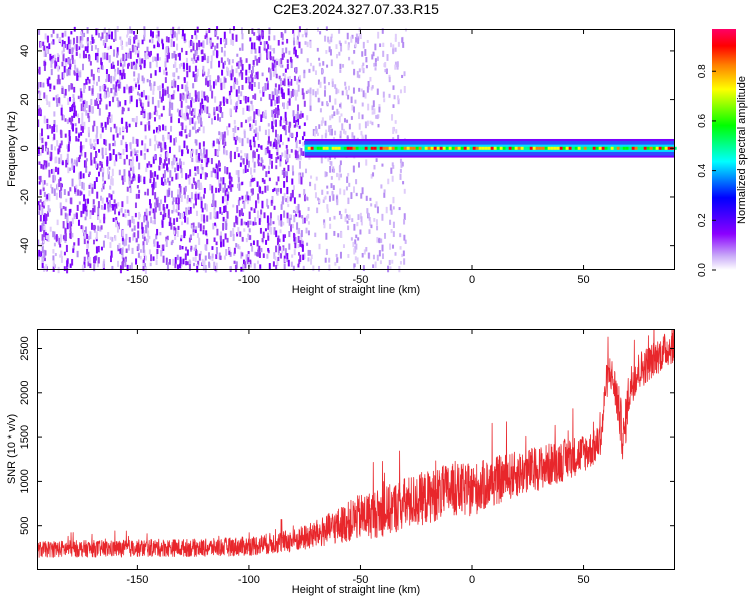 Image resolution: width=750 pixels, height=600 pixels. What do you see at coordinates (724, 149) in the screenshot?
I see `colorbar-gradient` at bounding box center [724, 149].